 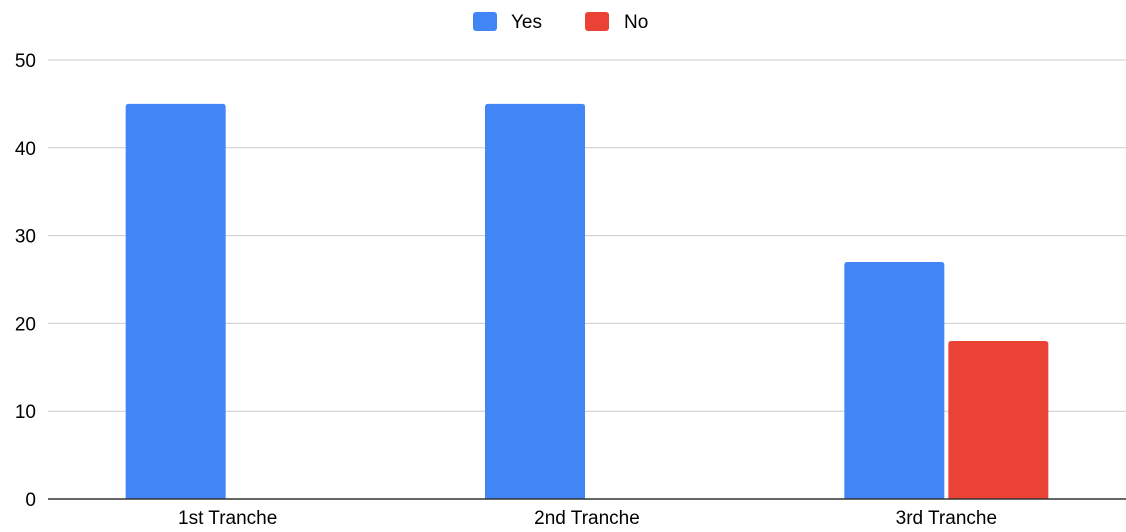 I want to click on y-tick-label: 0, so click(x=30, y=500).